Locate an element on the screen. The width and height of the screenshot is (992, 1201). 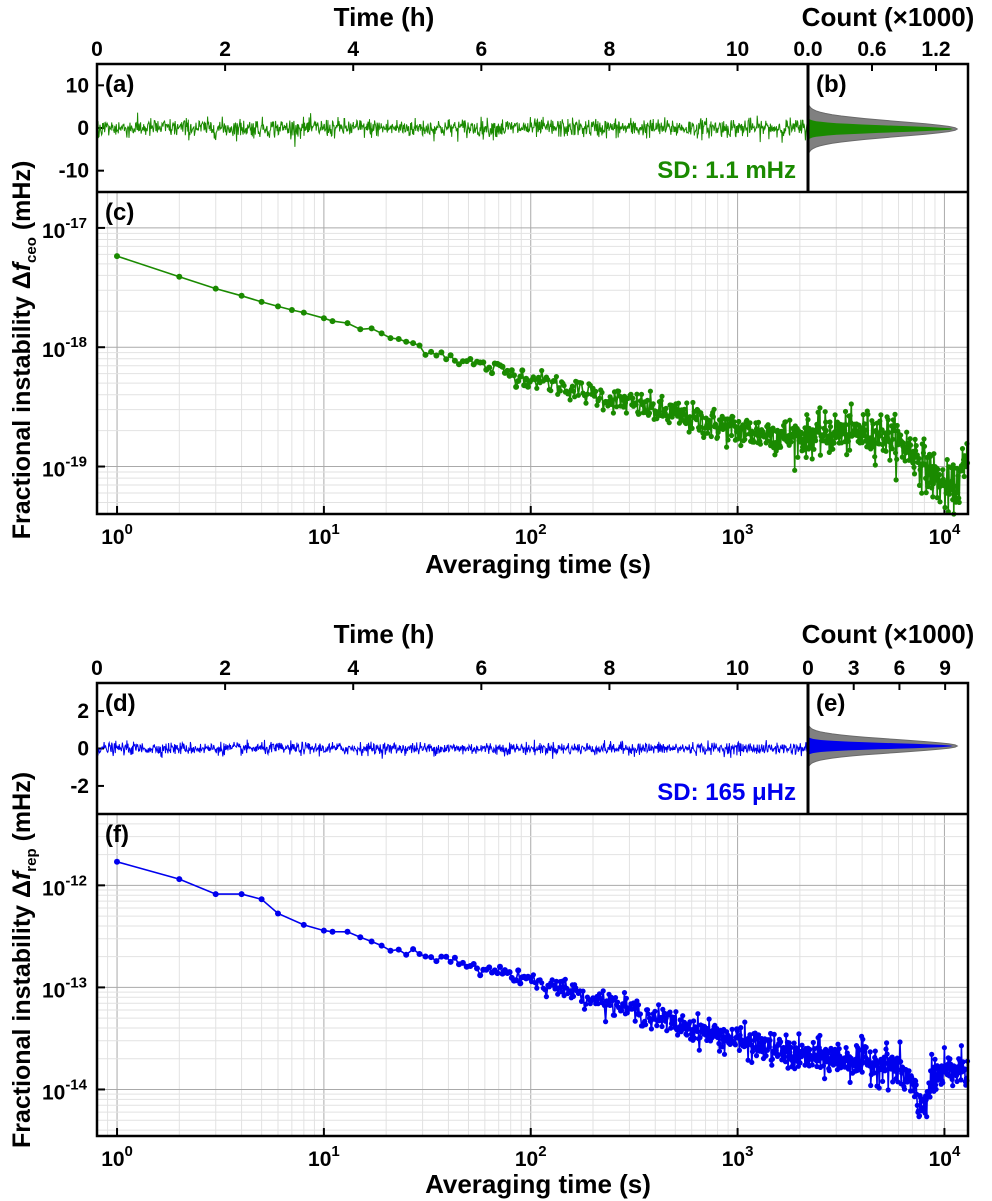
panel-e-xtick-label-1: 3 is located at coordinates (854, 668).